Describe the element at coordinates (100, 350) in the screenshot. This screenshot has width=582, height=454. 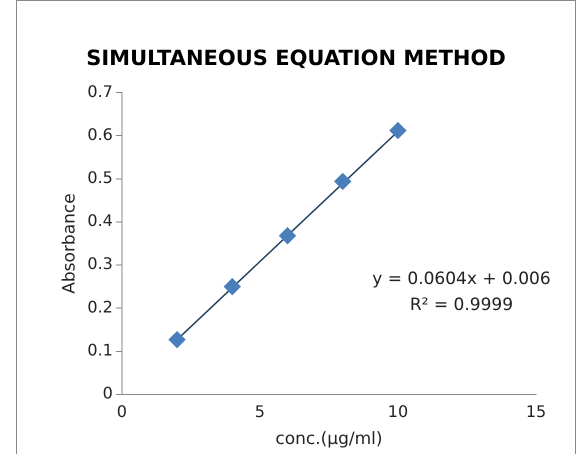
I see `y-tick-label: 0.1` at that location.